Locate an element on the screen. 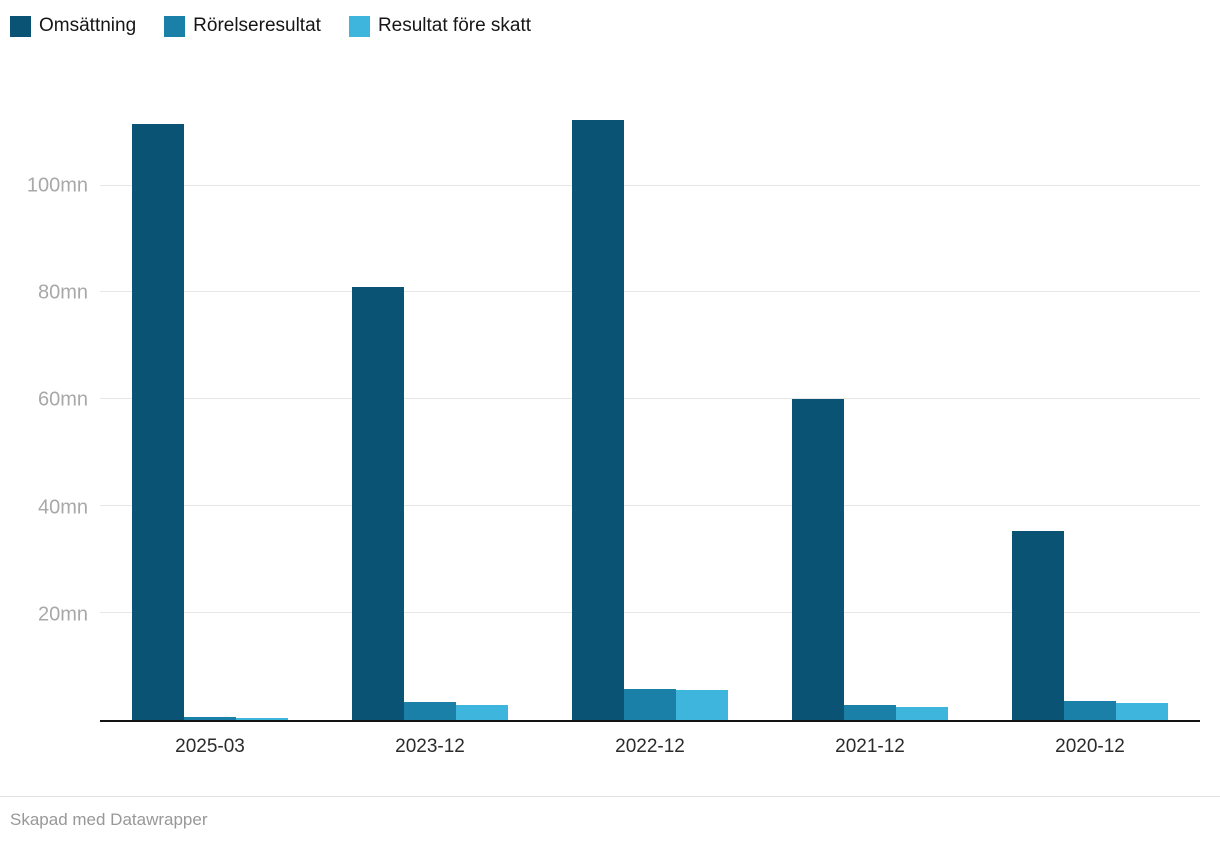 The image size is (1220, 844). x-axis-tick-label: 2023-12 is located at coordinates (430, 746).